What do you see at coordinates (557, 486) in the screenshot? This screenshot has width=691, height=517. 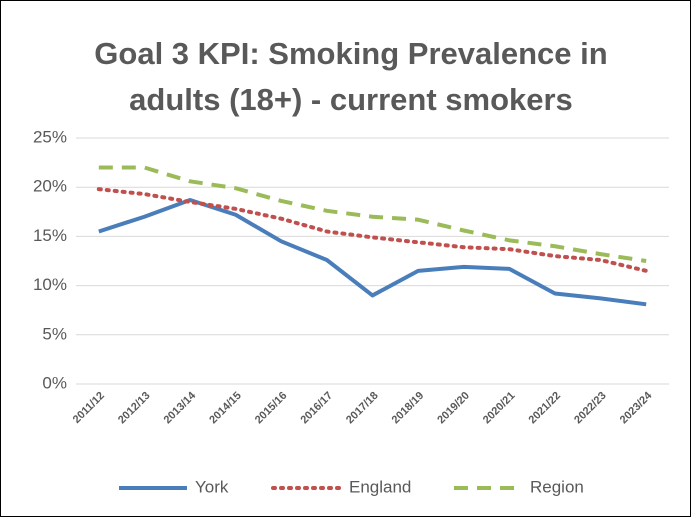 I see `legend-label: Region` at bounding box center [557, 486].